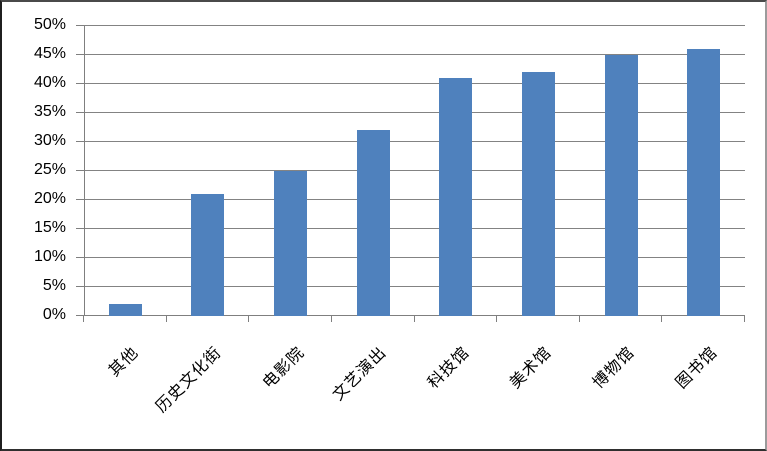 This screenshot has width=767, height=451. I want to click on x-axis-line, so click(414, 315).